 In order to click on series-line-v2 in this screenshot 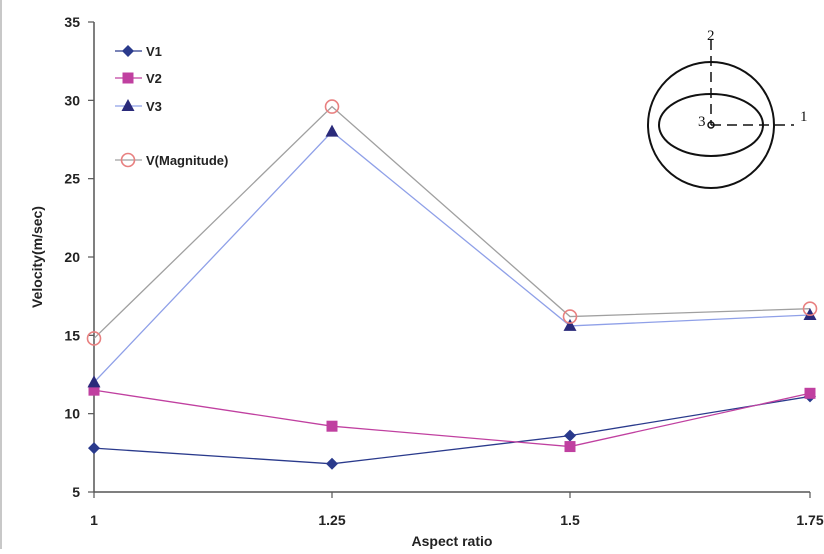, I will do `click(452, 418)`.